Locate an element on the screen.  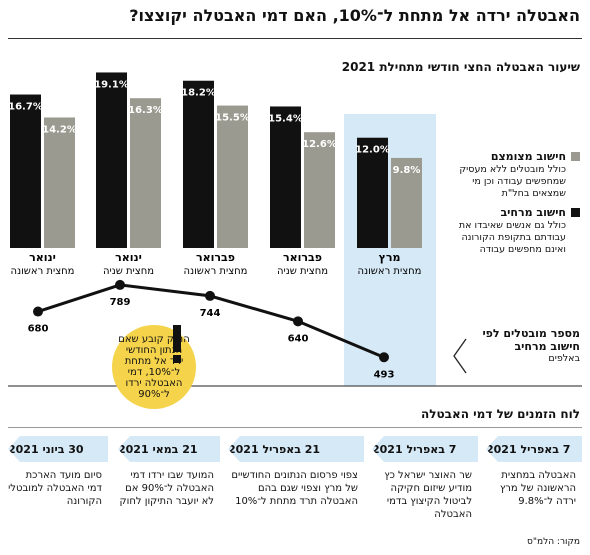
timeline-date: 21 באפריל 2021 is located at coordinates (296, 449).